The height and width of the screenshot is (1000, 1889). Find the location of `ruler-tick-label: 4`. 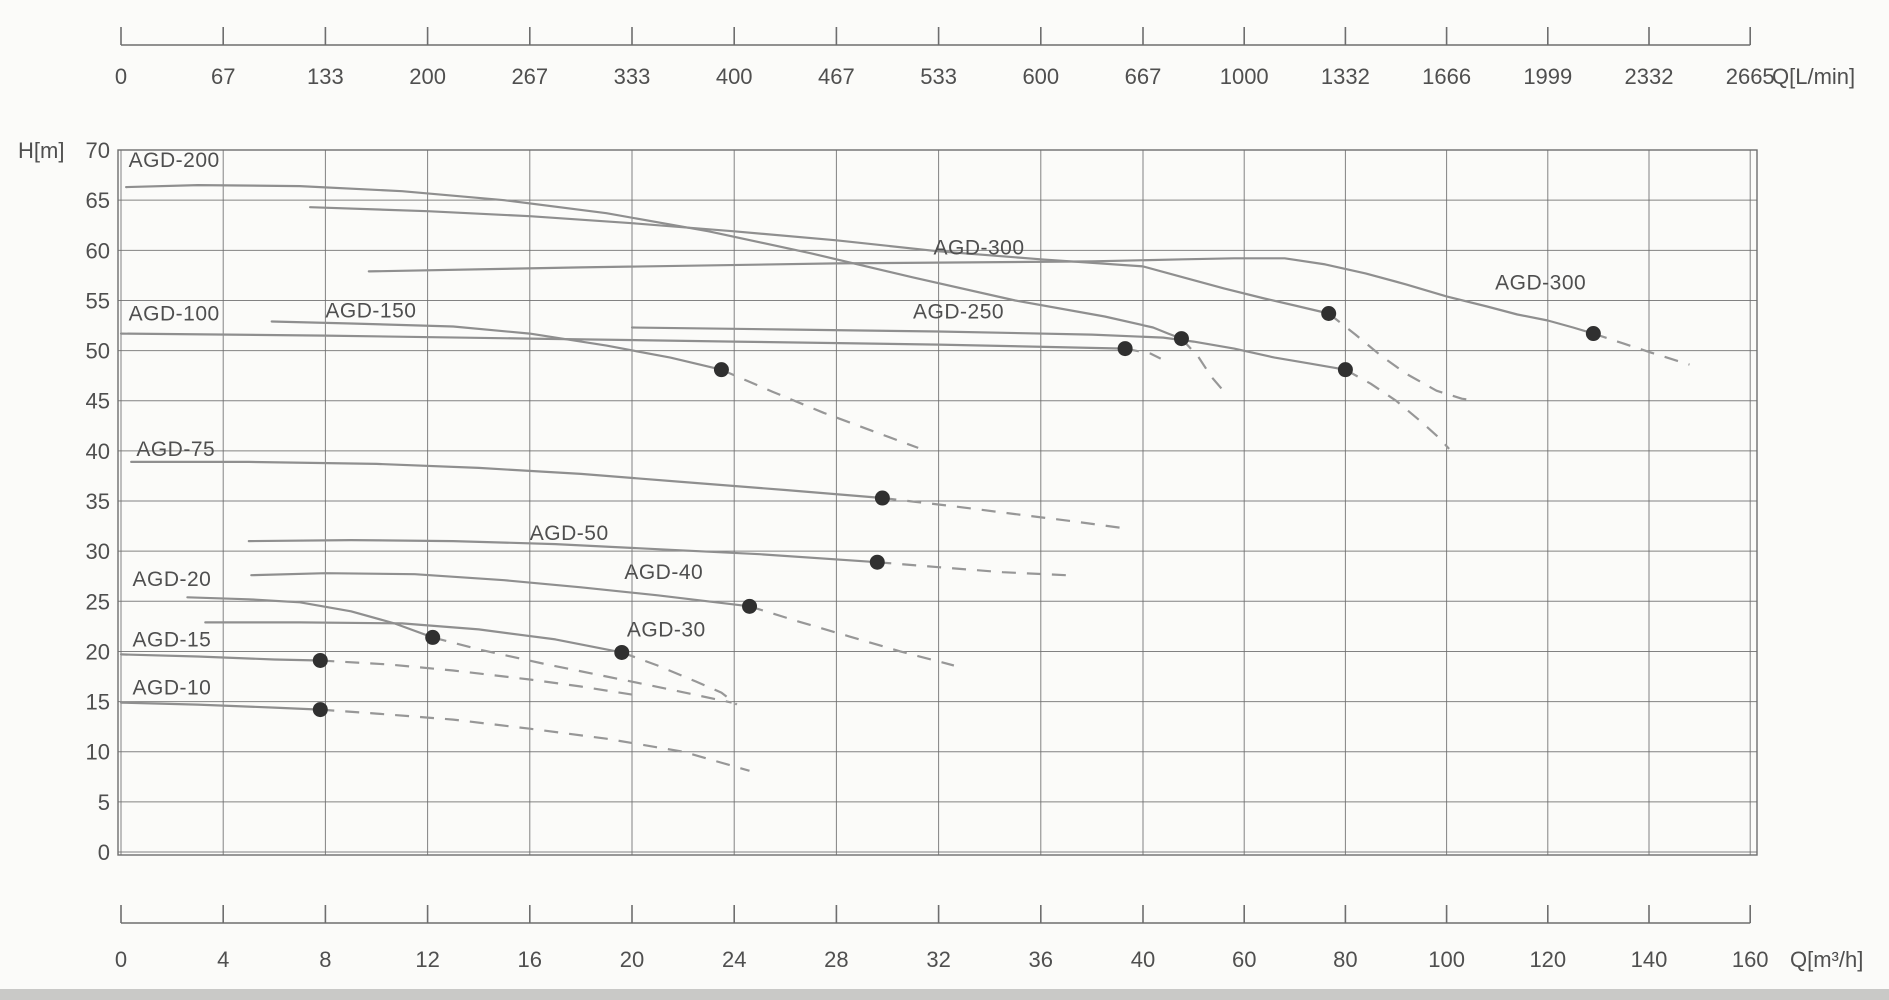

ruler-tick-label: 4 is located at coordinates (223, 959).